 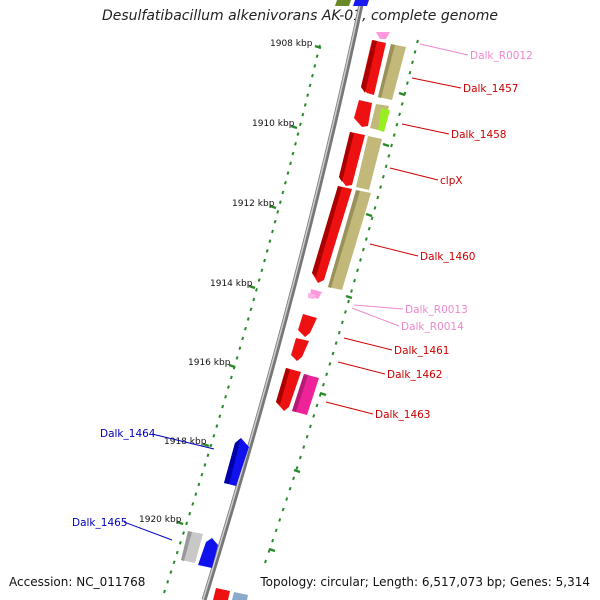 What do you see at coordinates (392, 72) in the screenshot?
I see `gene-block-1457-olive` at bounding box center [392, 72].